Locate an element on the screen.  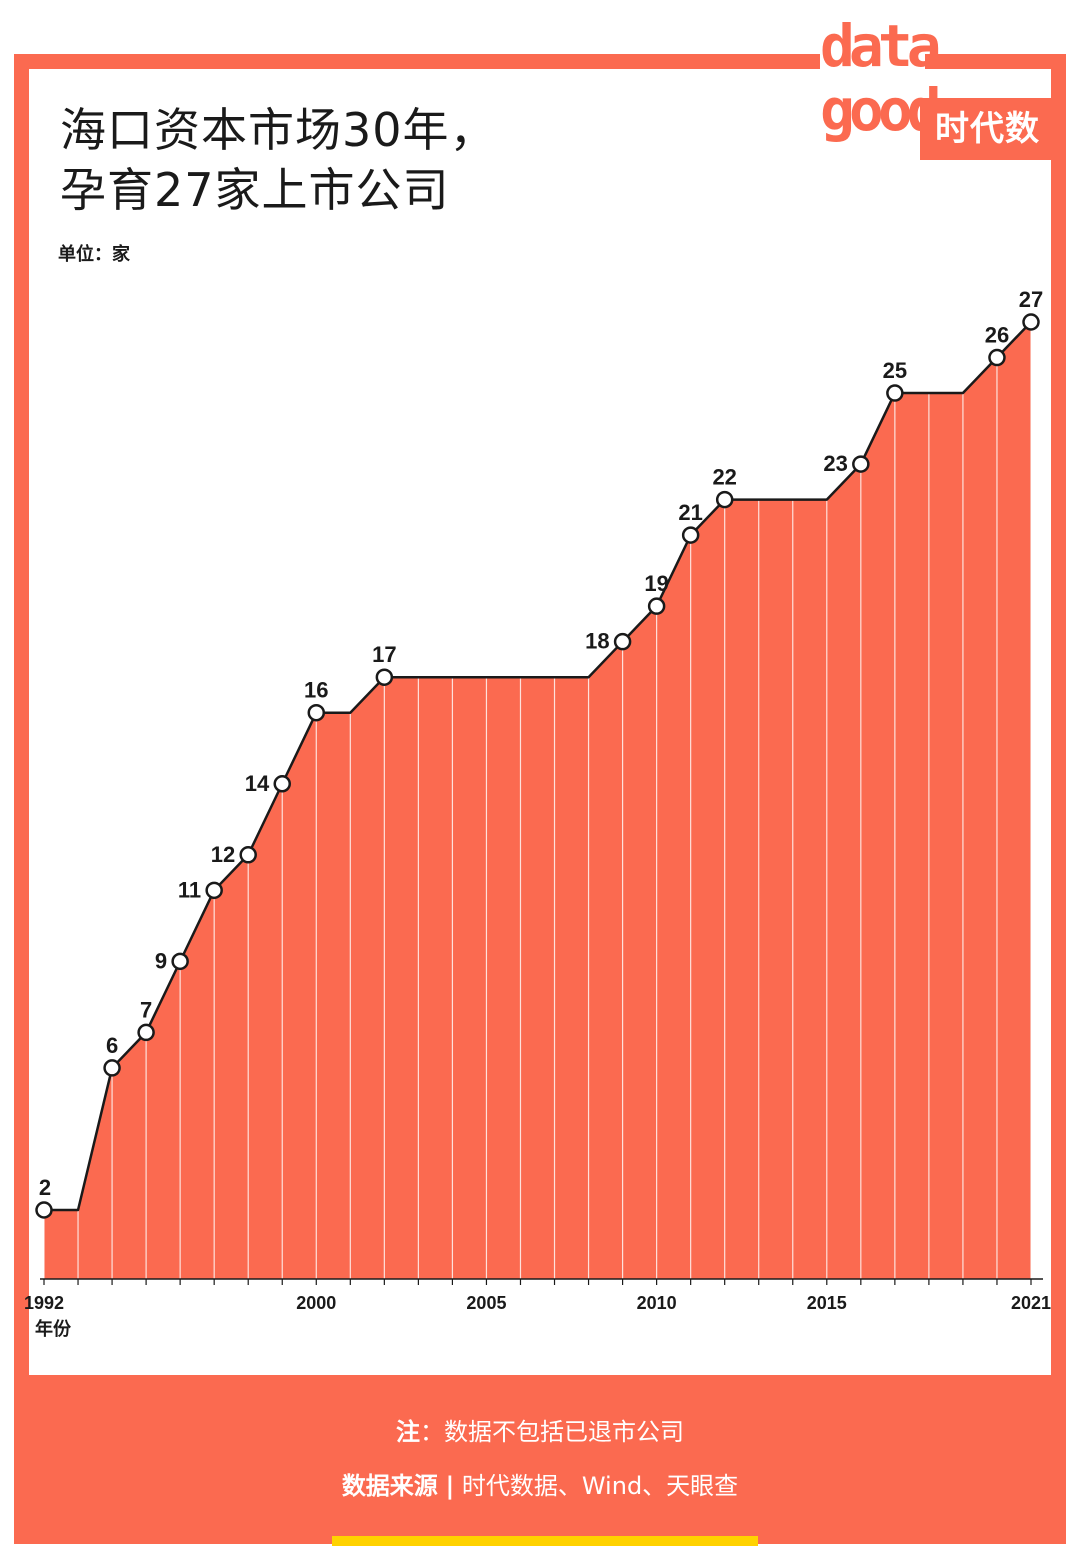
x-tick-label-2000: 2000 is located at coordinates (316, 1303).